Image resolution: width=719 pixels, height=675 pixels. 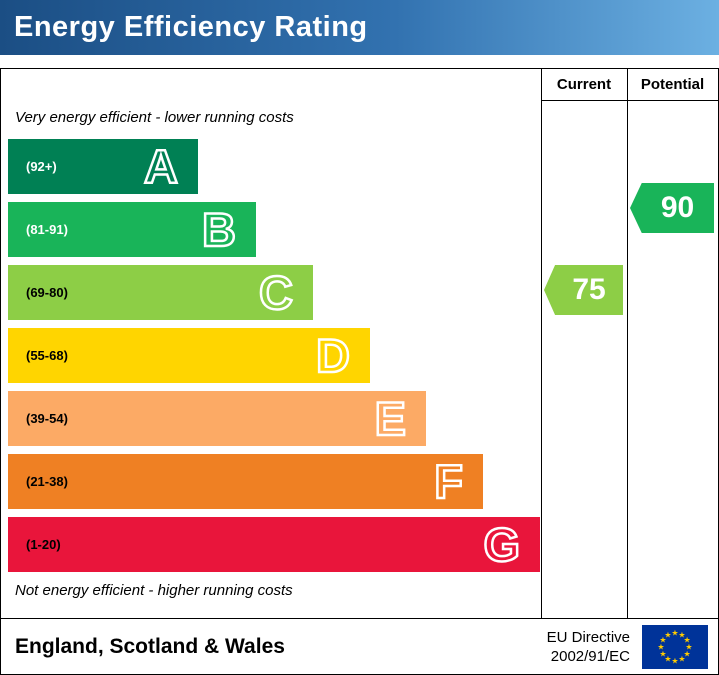 I want to click on eu-directive-text: EU Directive 2002/91/EC, so click(x=588, y=647).